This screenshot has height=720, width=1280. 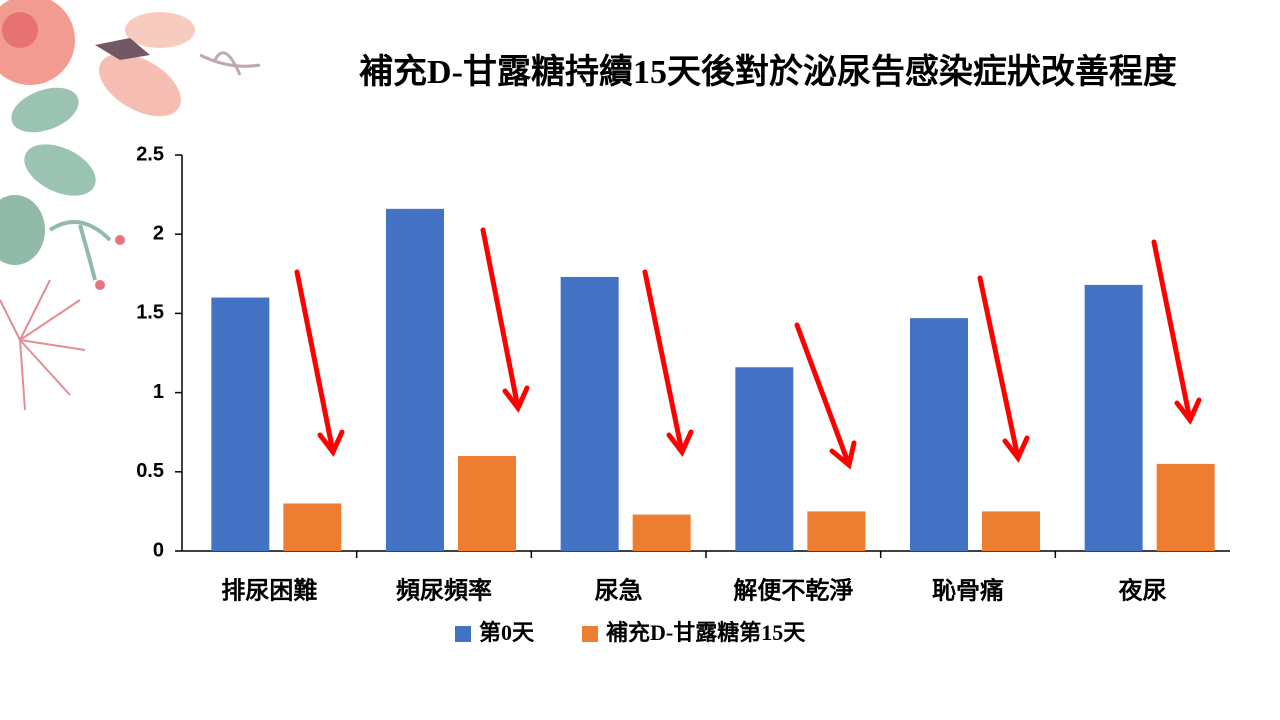 What do you see at coordinates (130, 205) in the screenshot?
I see `floral-decoration` at bounding box center [130, 205].